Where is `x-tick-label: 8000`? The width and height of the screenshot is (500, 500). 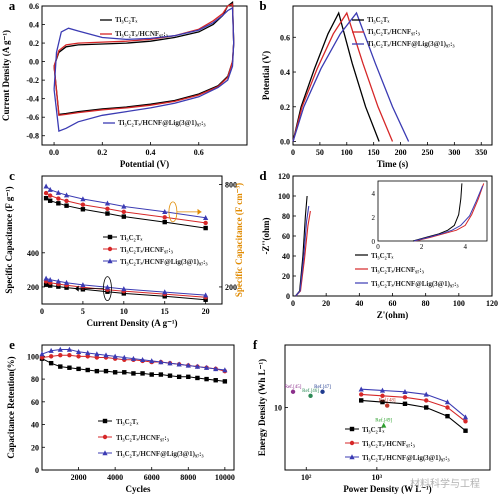 x-tick-label: 8000 is located at coordinates (188, 477).